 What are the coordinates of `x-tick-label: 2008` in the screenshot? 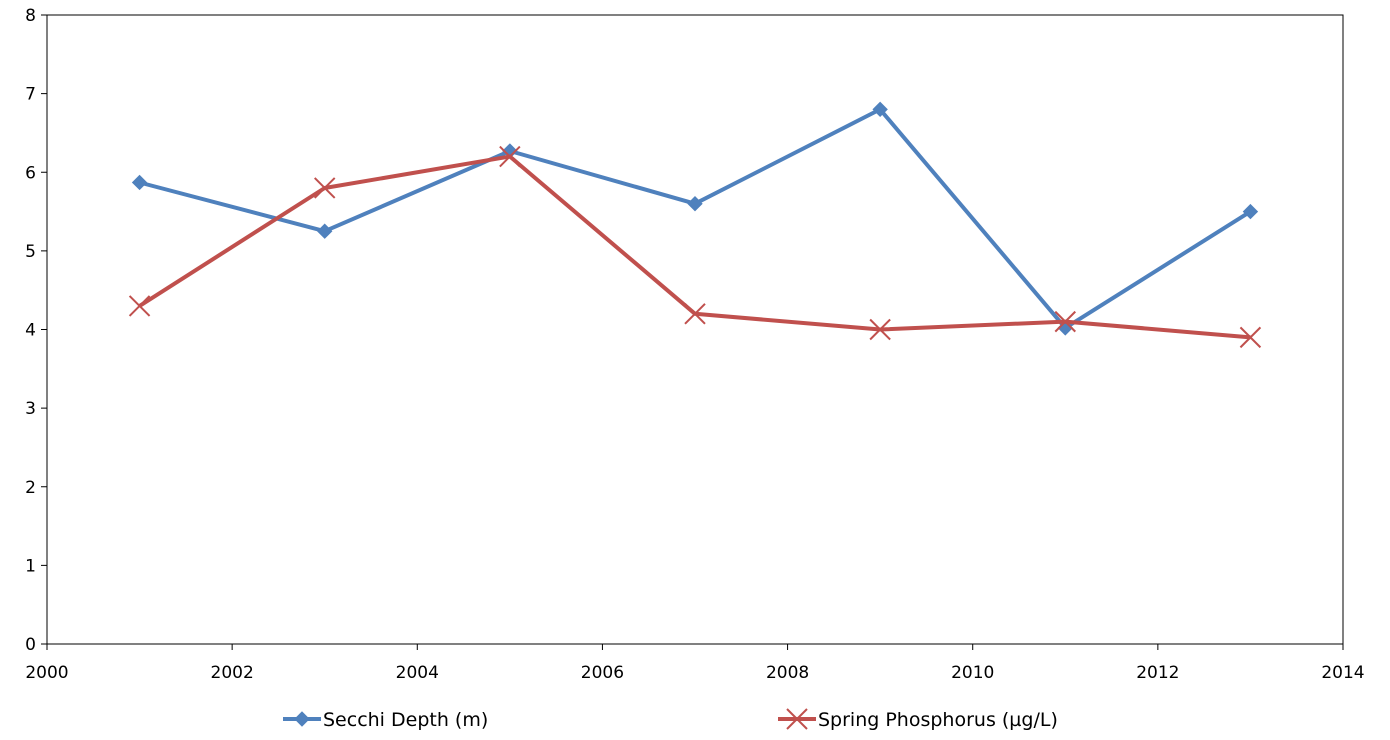 It's located at (787, 673).